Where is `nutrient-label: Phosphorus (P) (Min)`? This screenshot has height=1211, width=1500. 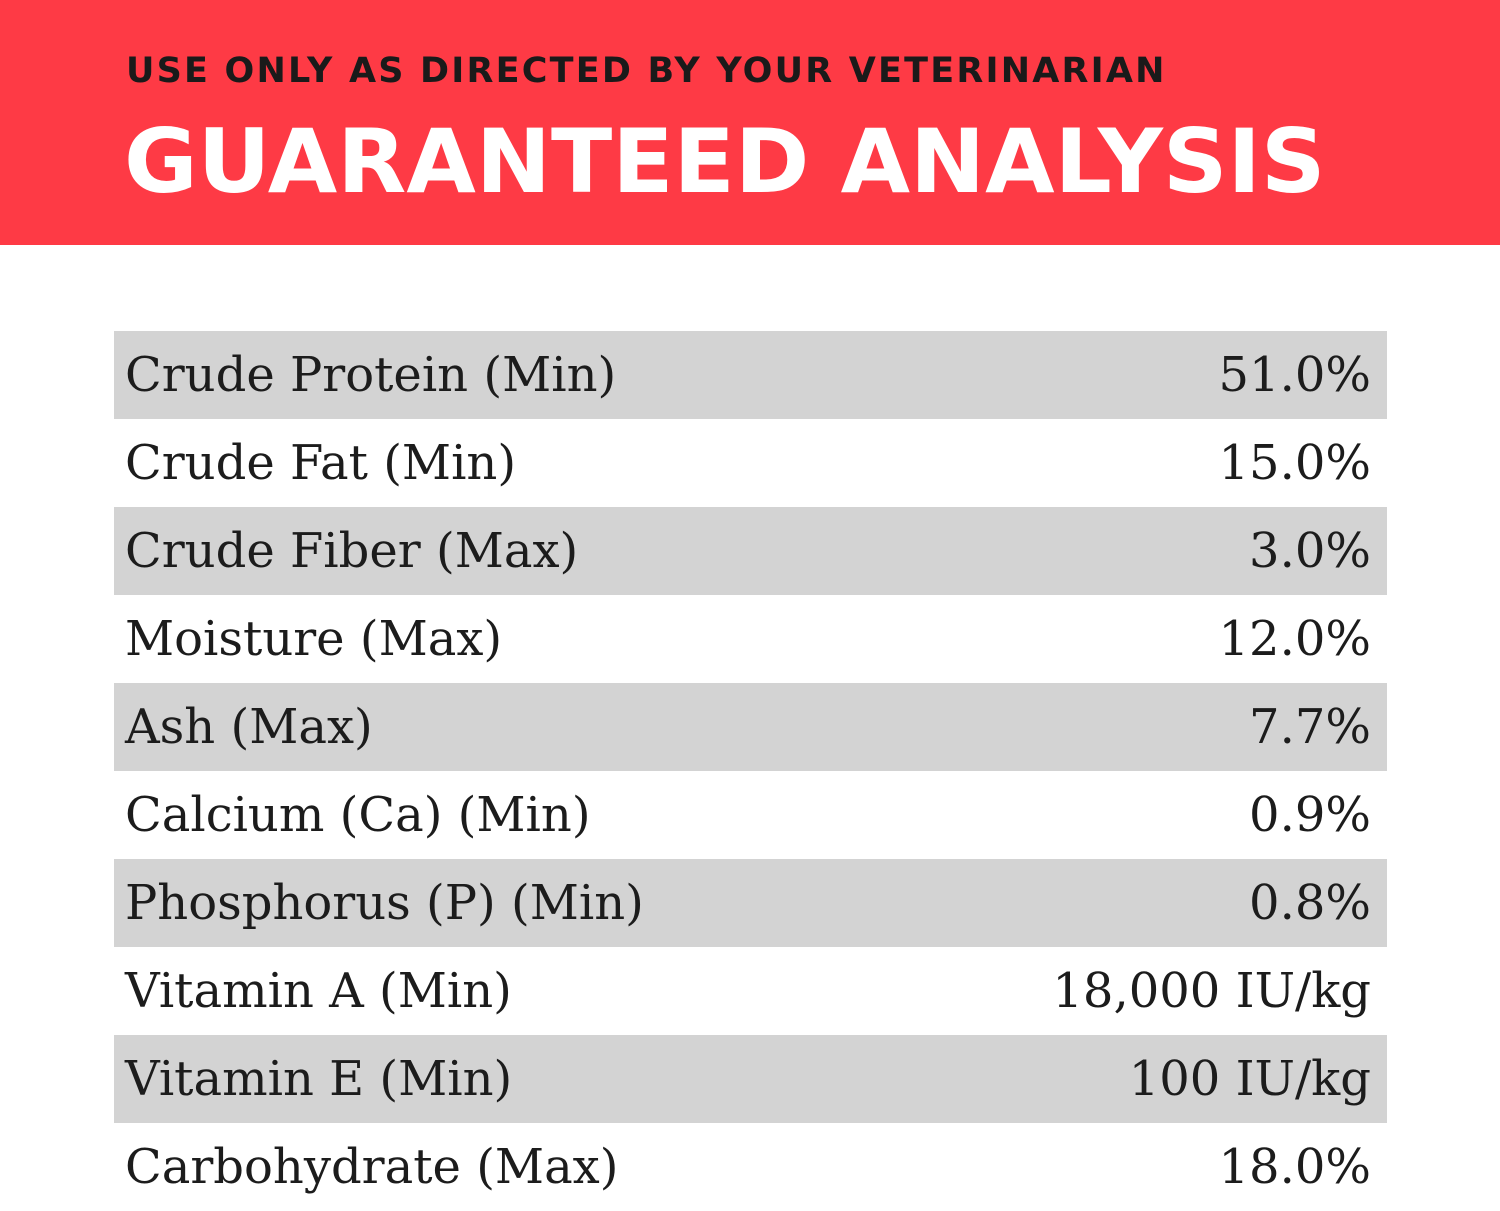
nutrient-label: Phosphorus (P) (Min) is located at coordinates (384, 903).